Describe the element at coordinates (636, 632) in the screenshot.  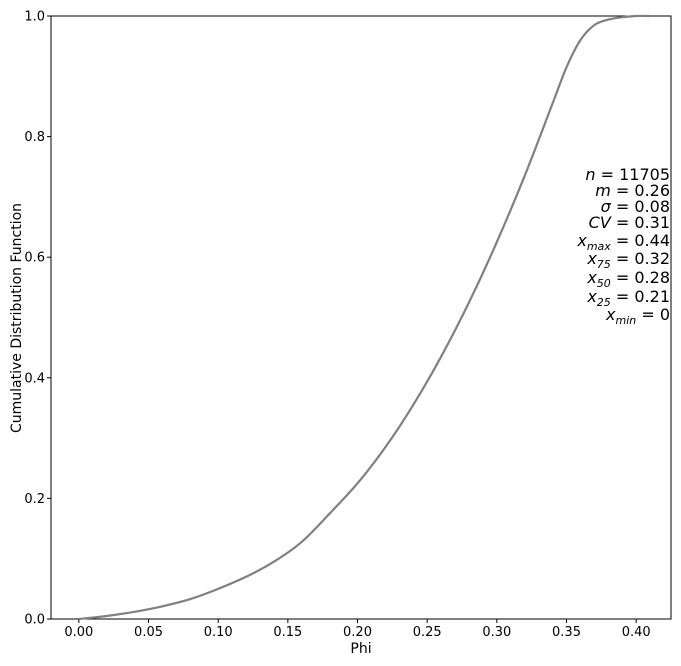
I see `x-tick-label: 0.40` at that location.